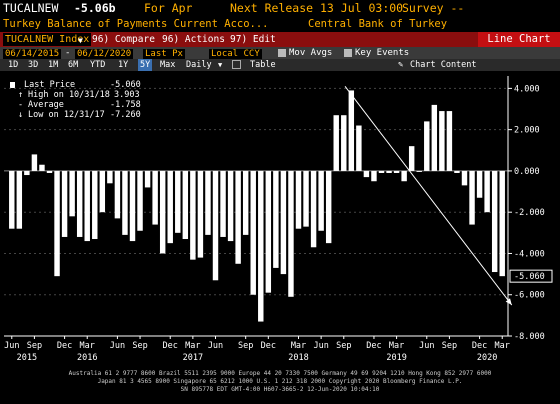 This screenshot has width=560, height=404. Describe the element at coordinates (220, 65) in the screenshot. I see `frequency-chevron-icon: ▼` at that location.